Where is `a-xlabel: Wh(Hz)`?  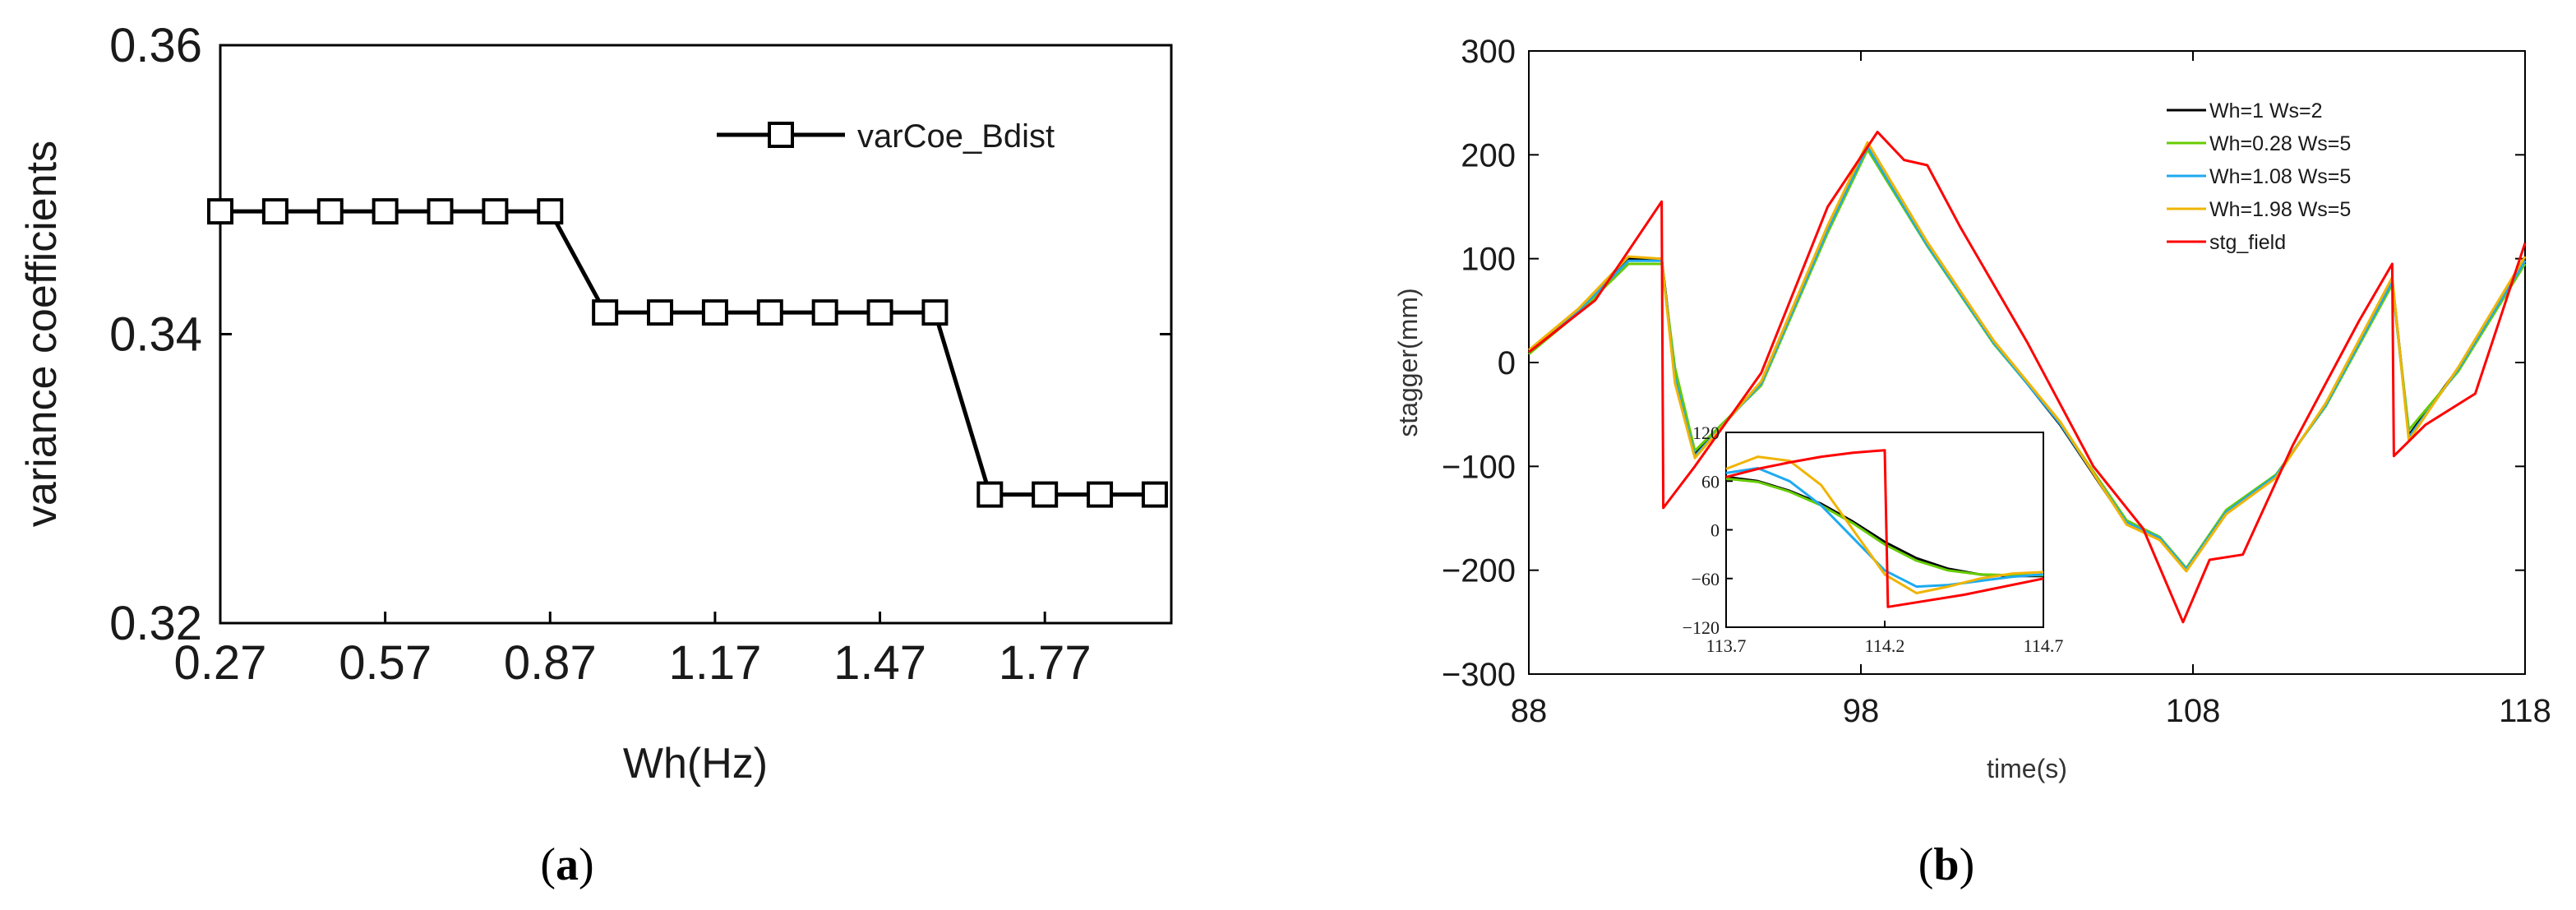
a-xlabel: Wh(Hz) is located at coordinates (696, 764).